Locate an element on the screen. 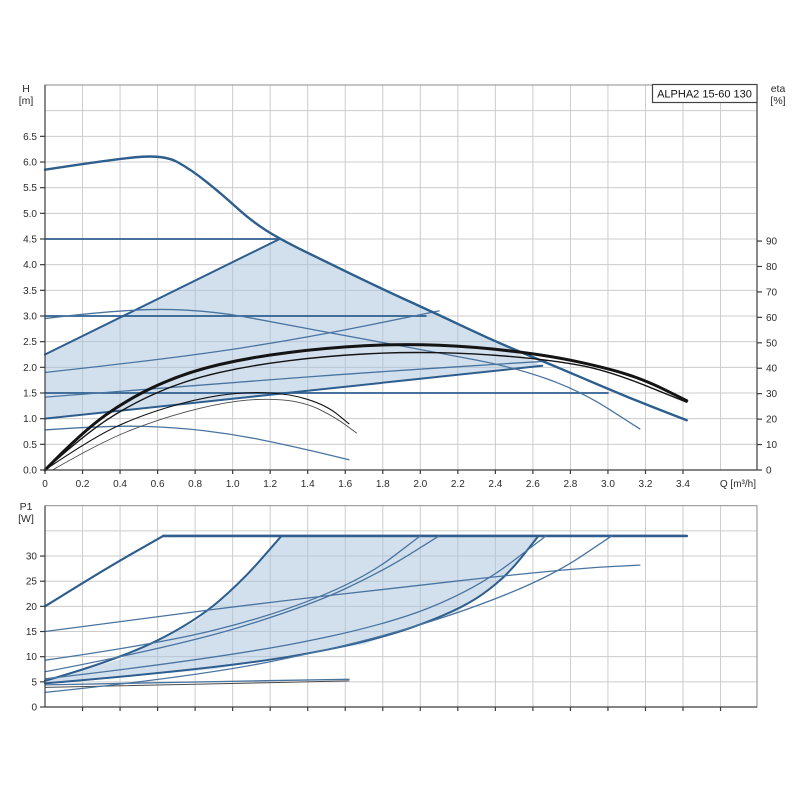 The height and width of the screenshot is (800, 800). eta-axis-tick-label: 40 is located at coordinates (772, 369).